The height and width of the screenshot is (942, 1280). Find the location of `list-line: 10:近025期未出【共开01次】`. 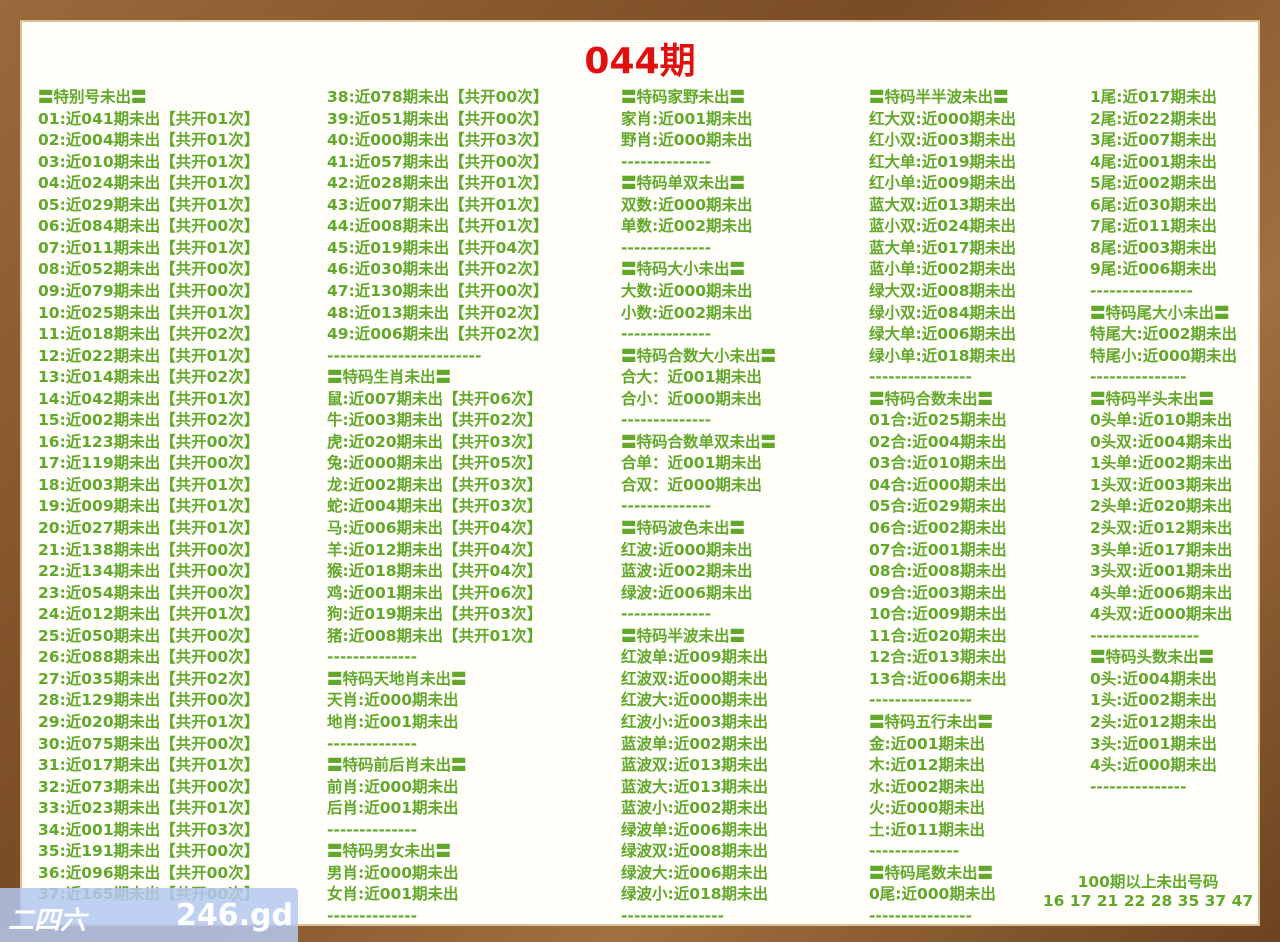

list-line: 10:近025期未出【共开01次】 is located at coordinates (149, 312).